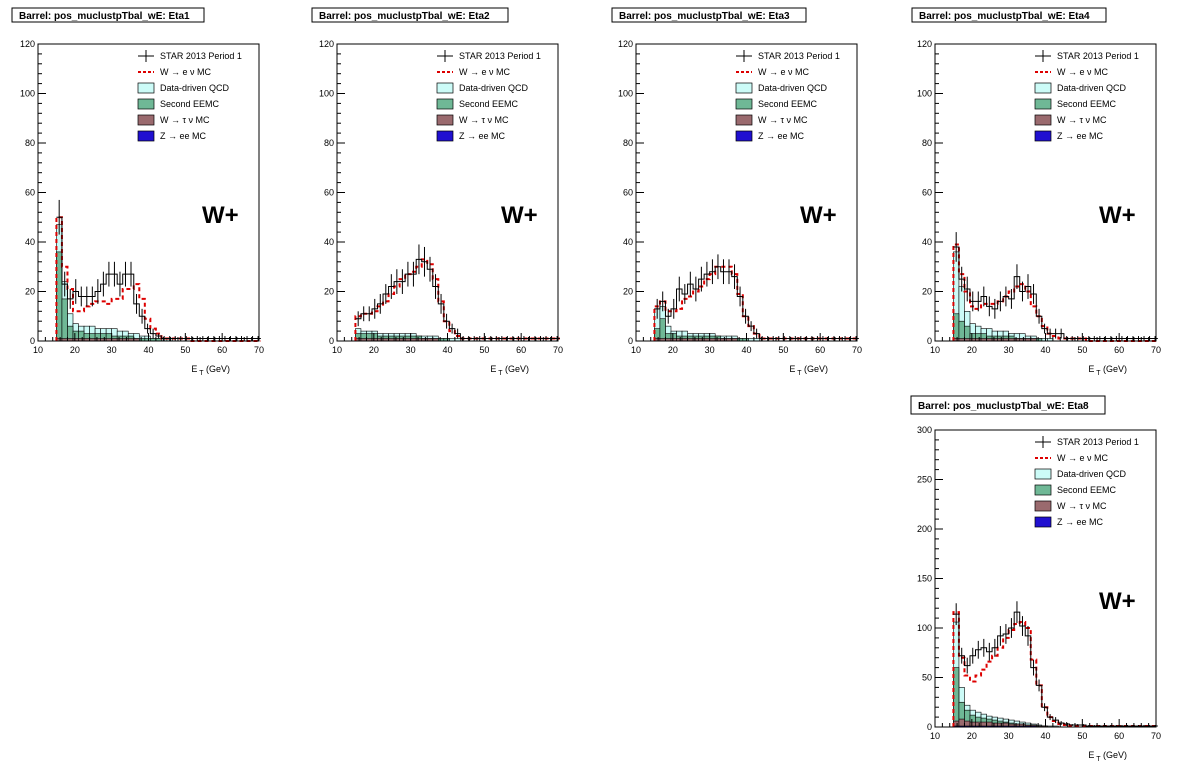 The image size is (1196, 772). I want to click on x-tick-label: 10, so click(935, 350).